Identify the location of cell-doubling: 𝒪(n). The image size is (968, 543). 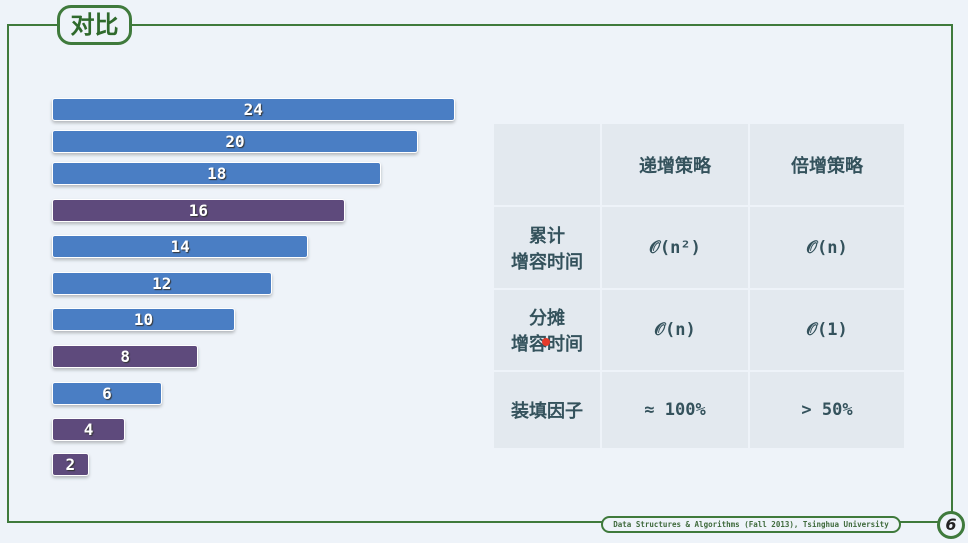
(827, 247).